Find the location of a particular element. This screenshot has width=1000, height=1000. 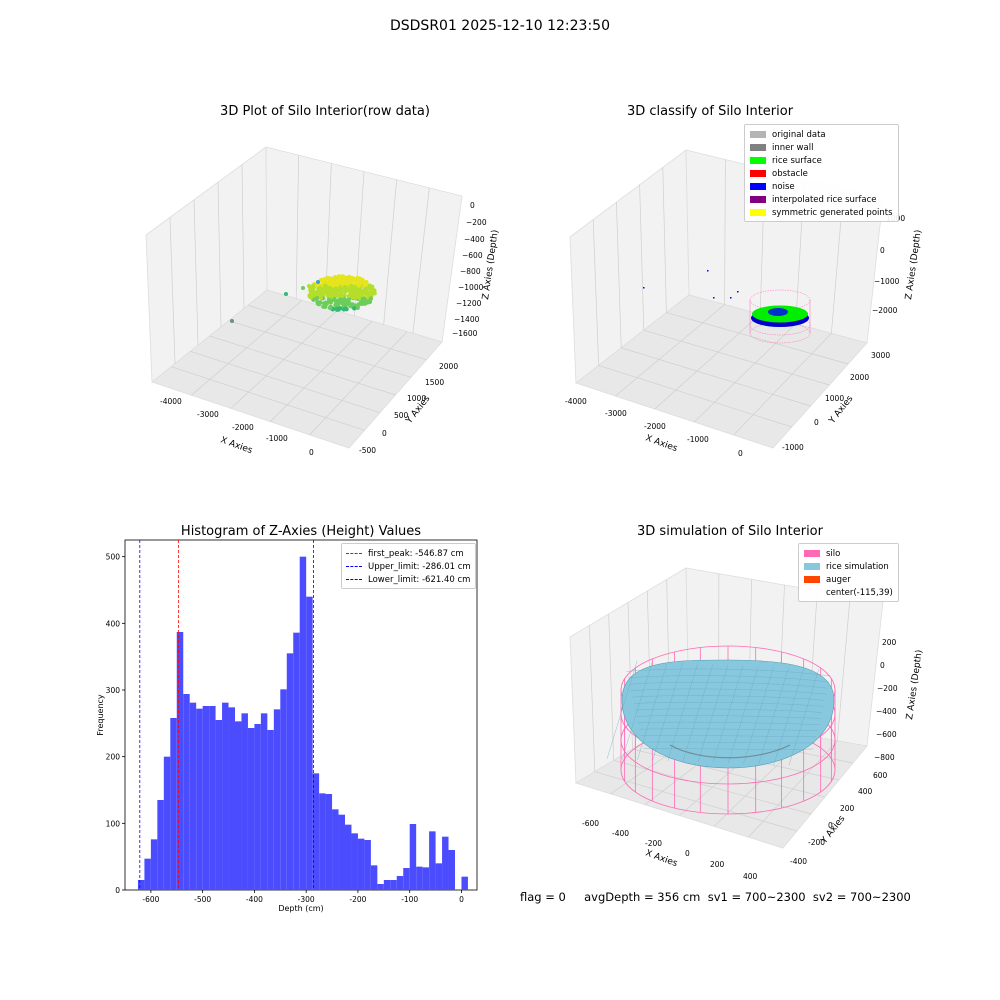

plot1-ztick: −1400 is located at coordinates (467, 319).